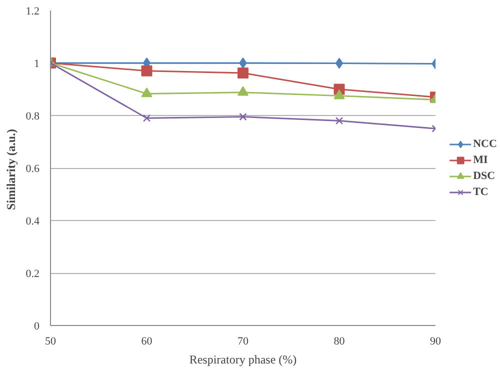 This screenshot has height=370, width=500. I want to click on y-tick-label: 0.2, so click(33, 274).